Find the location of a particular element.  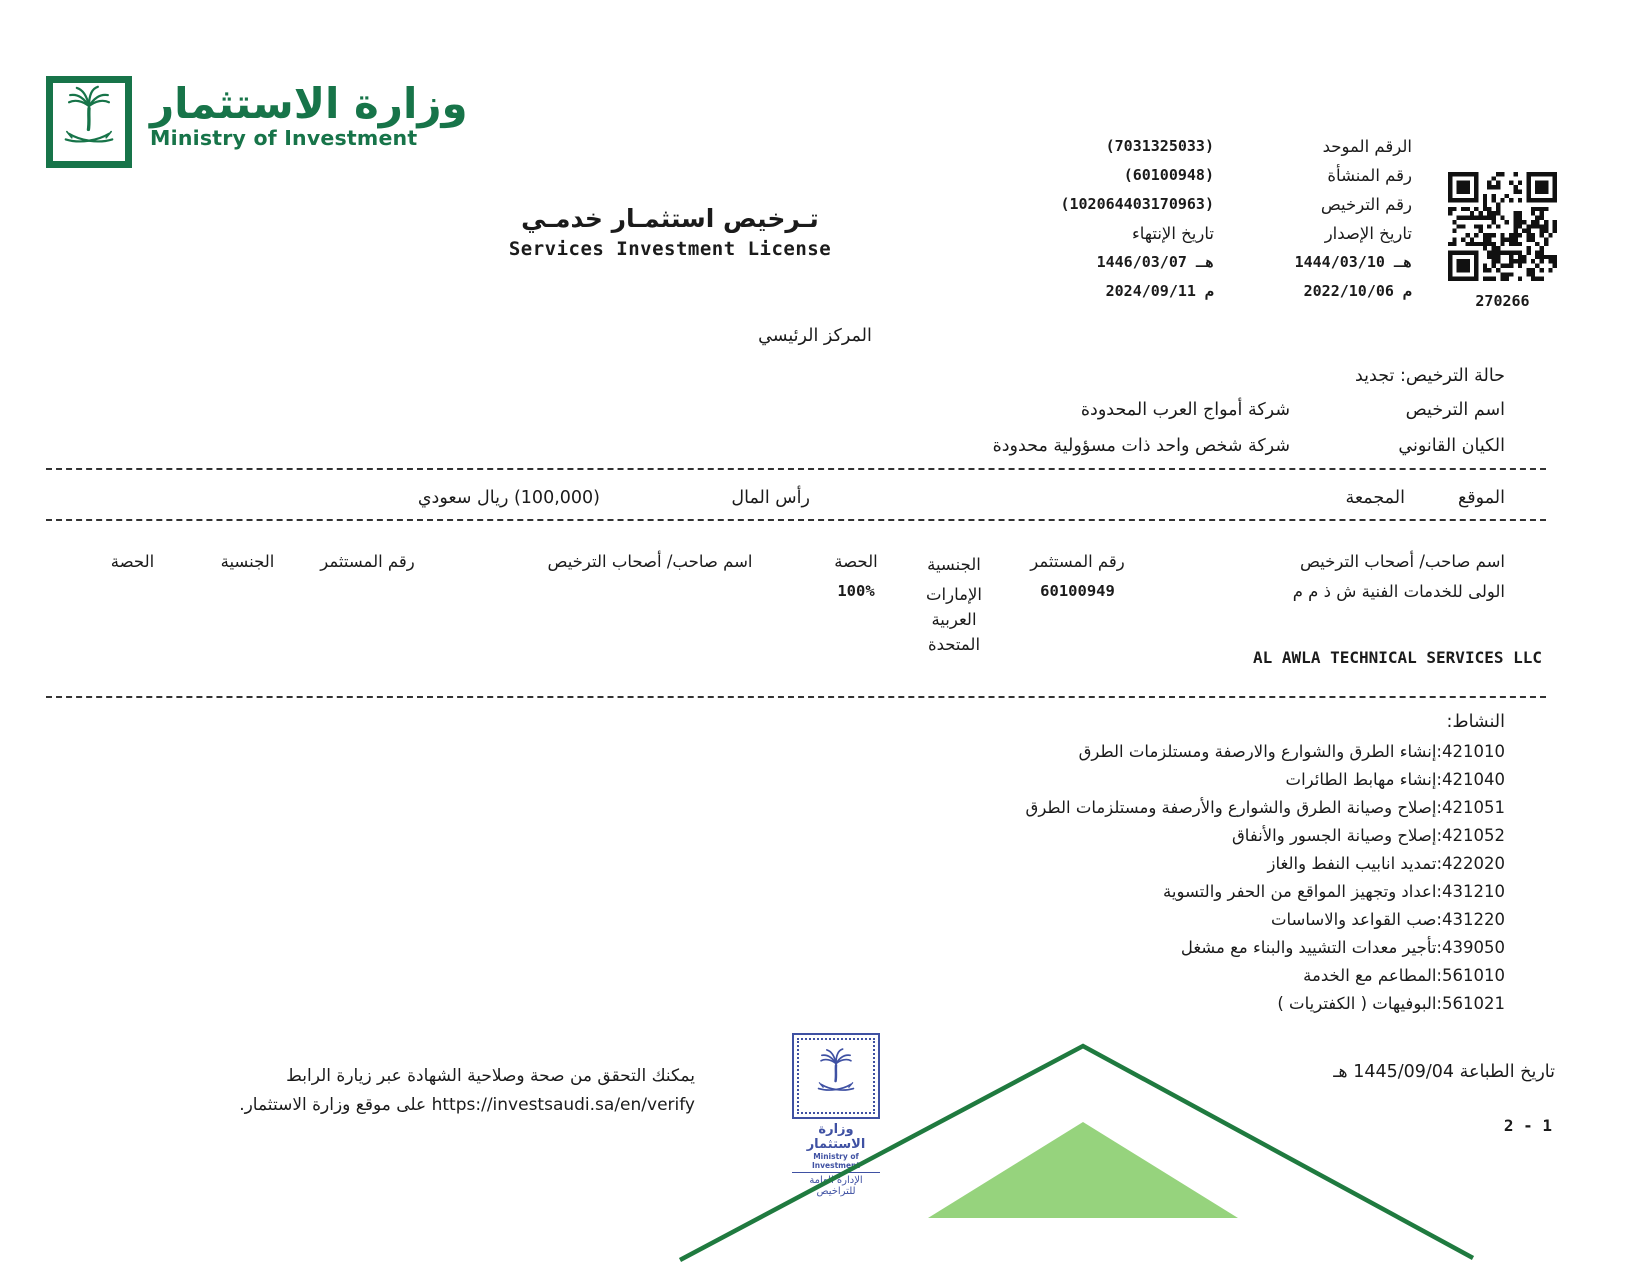

issue-date-label: تاريخ الإصدار is located at coordinates (1368, 233).